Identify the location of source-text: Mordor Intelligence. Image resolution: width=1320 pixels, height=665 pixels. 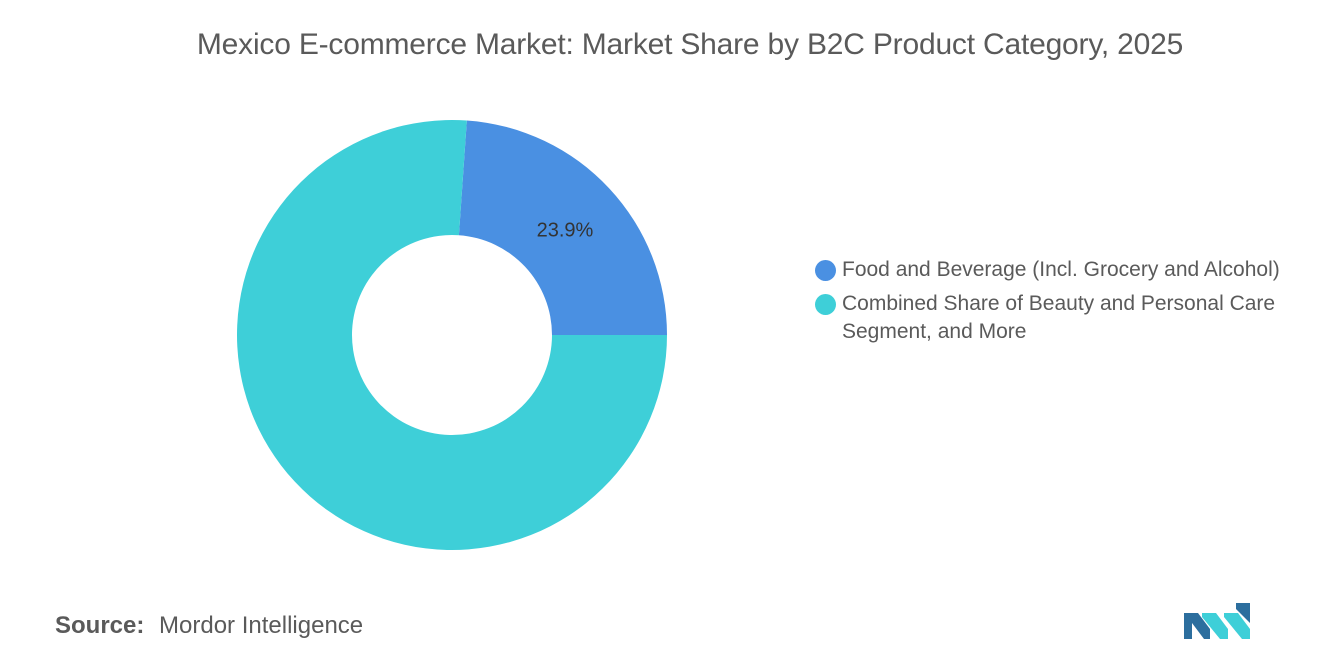
(261, 625).